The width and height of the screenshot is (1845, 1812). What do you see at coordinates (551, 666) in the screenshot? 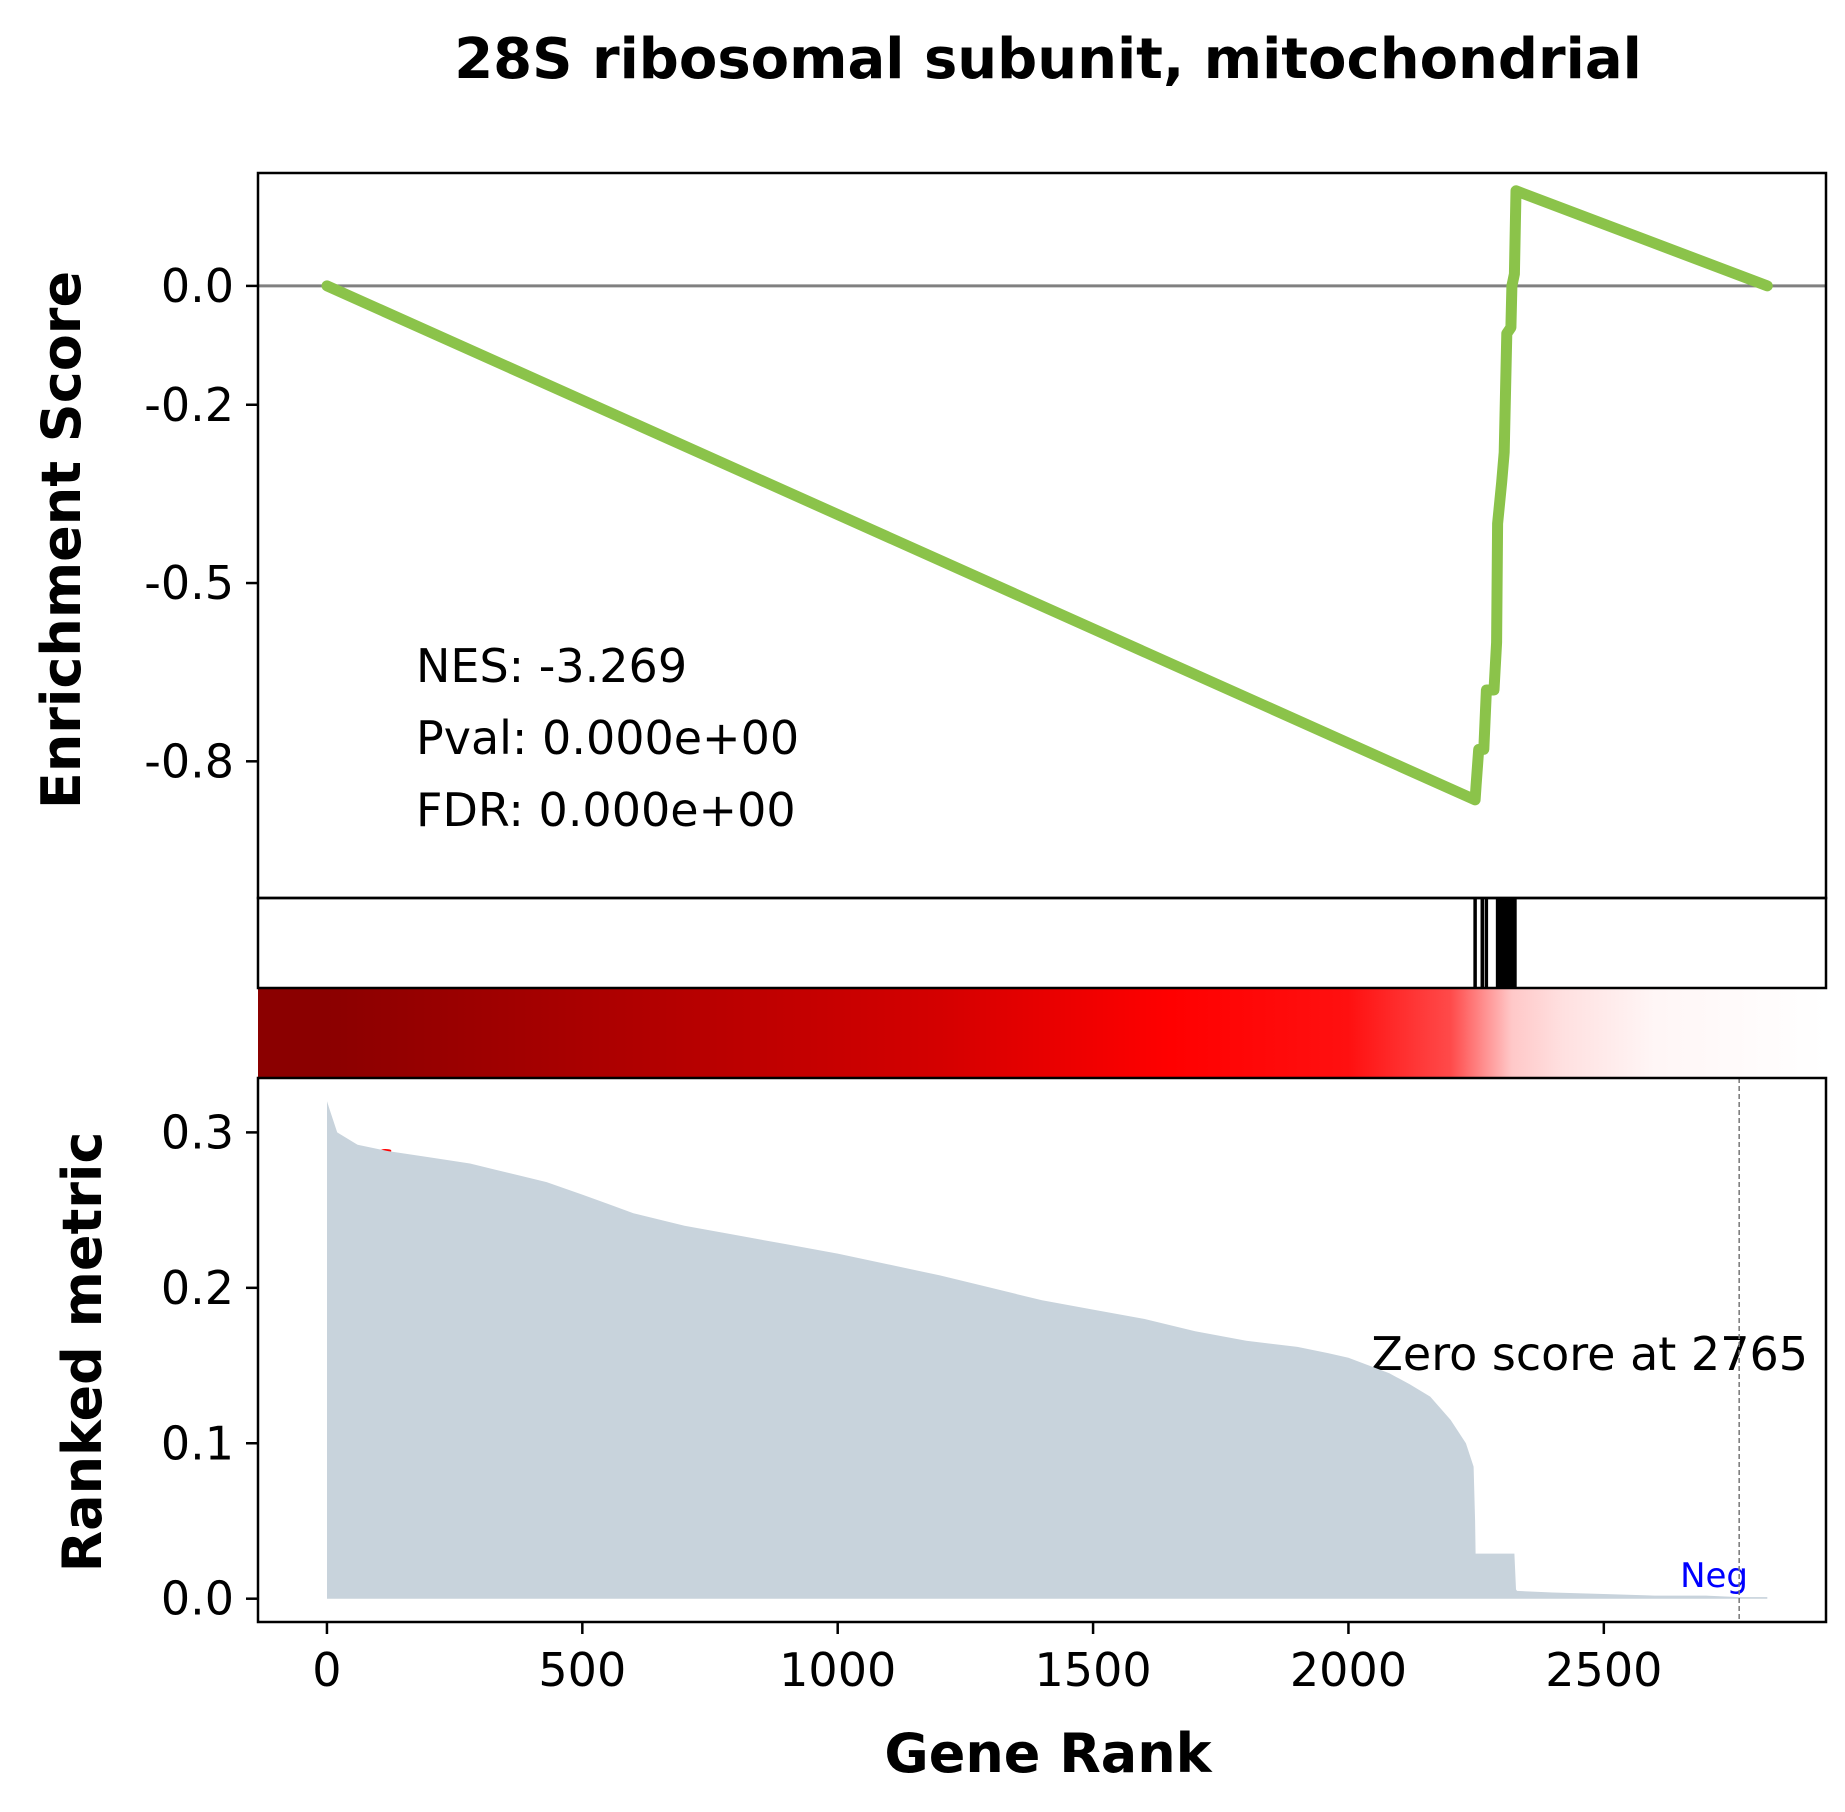
I see `nes-text: NES: -3.269` at bounding box center [551, 666].